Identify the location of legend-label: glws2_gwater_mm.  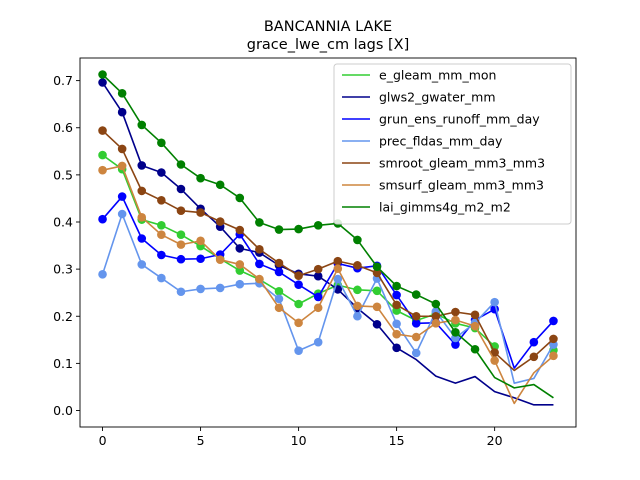
(437, 97).